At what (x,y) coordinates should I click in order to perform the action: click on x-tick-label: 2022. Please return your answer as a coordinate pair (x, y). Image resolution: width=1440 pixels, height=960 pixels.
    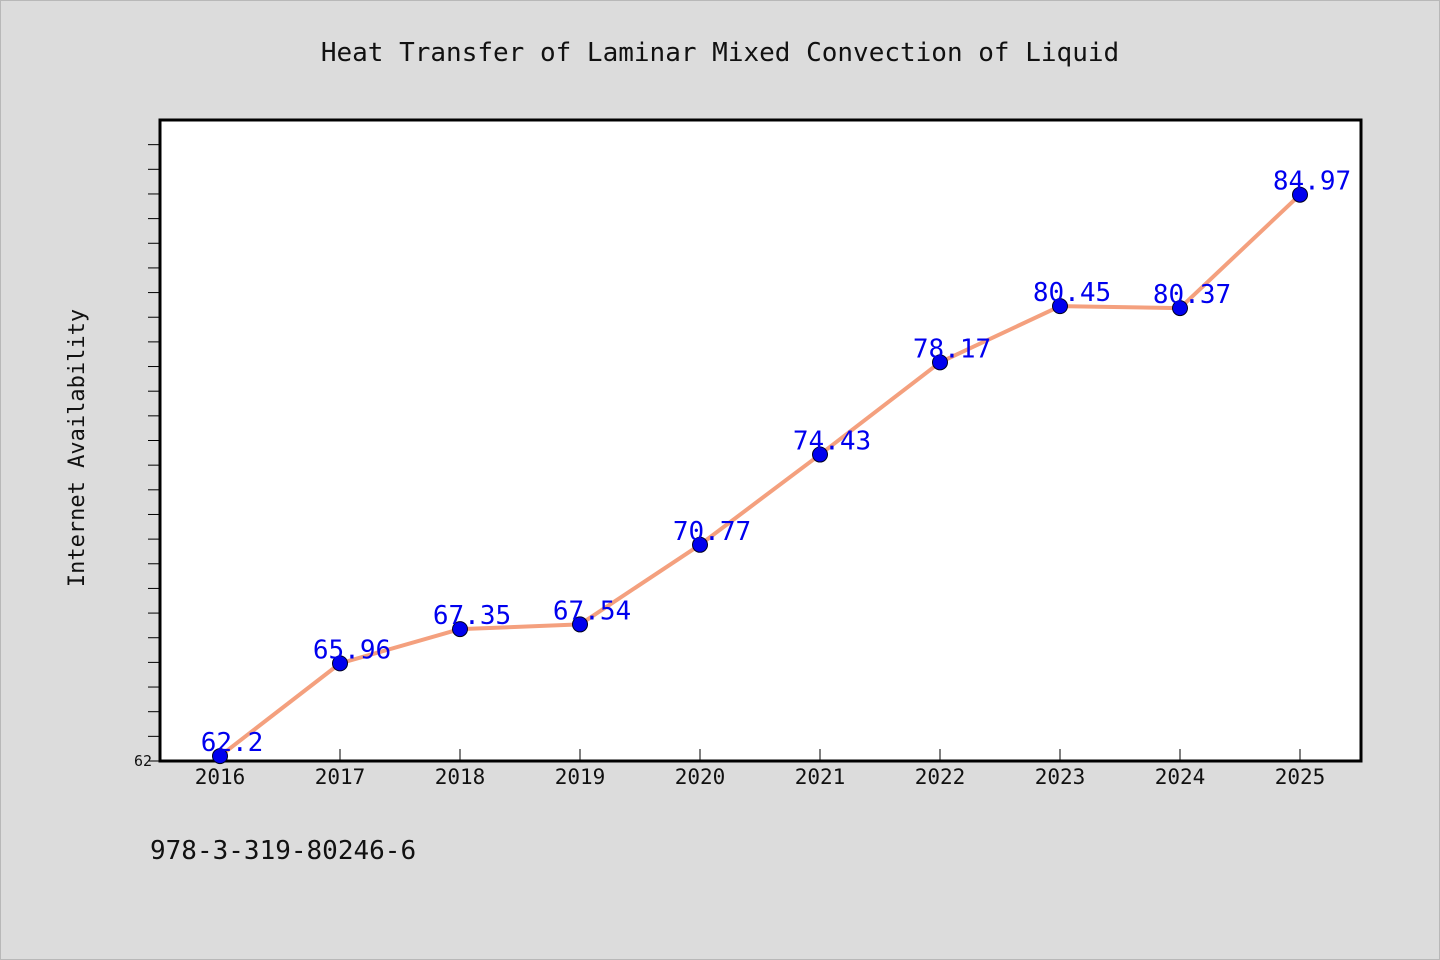
    Looking at the image, I should click on (940, 777).